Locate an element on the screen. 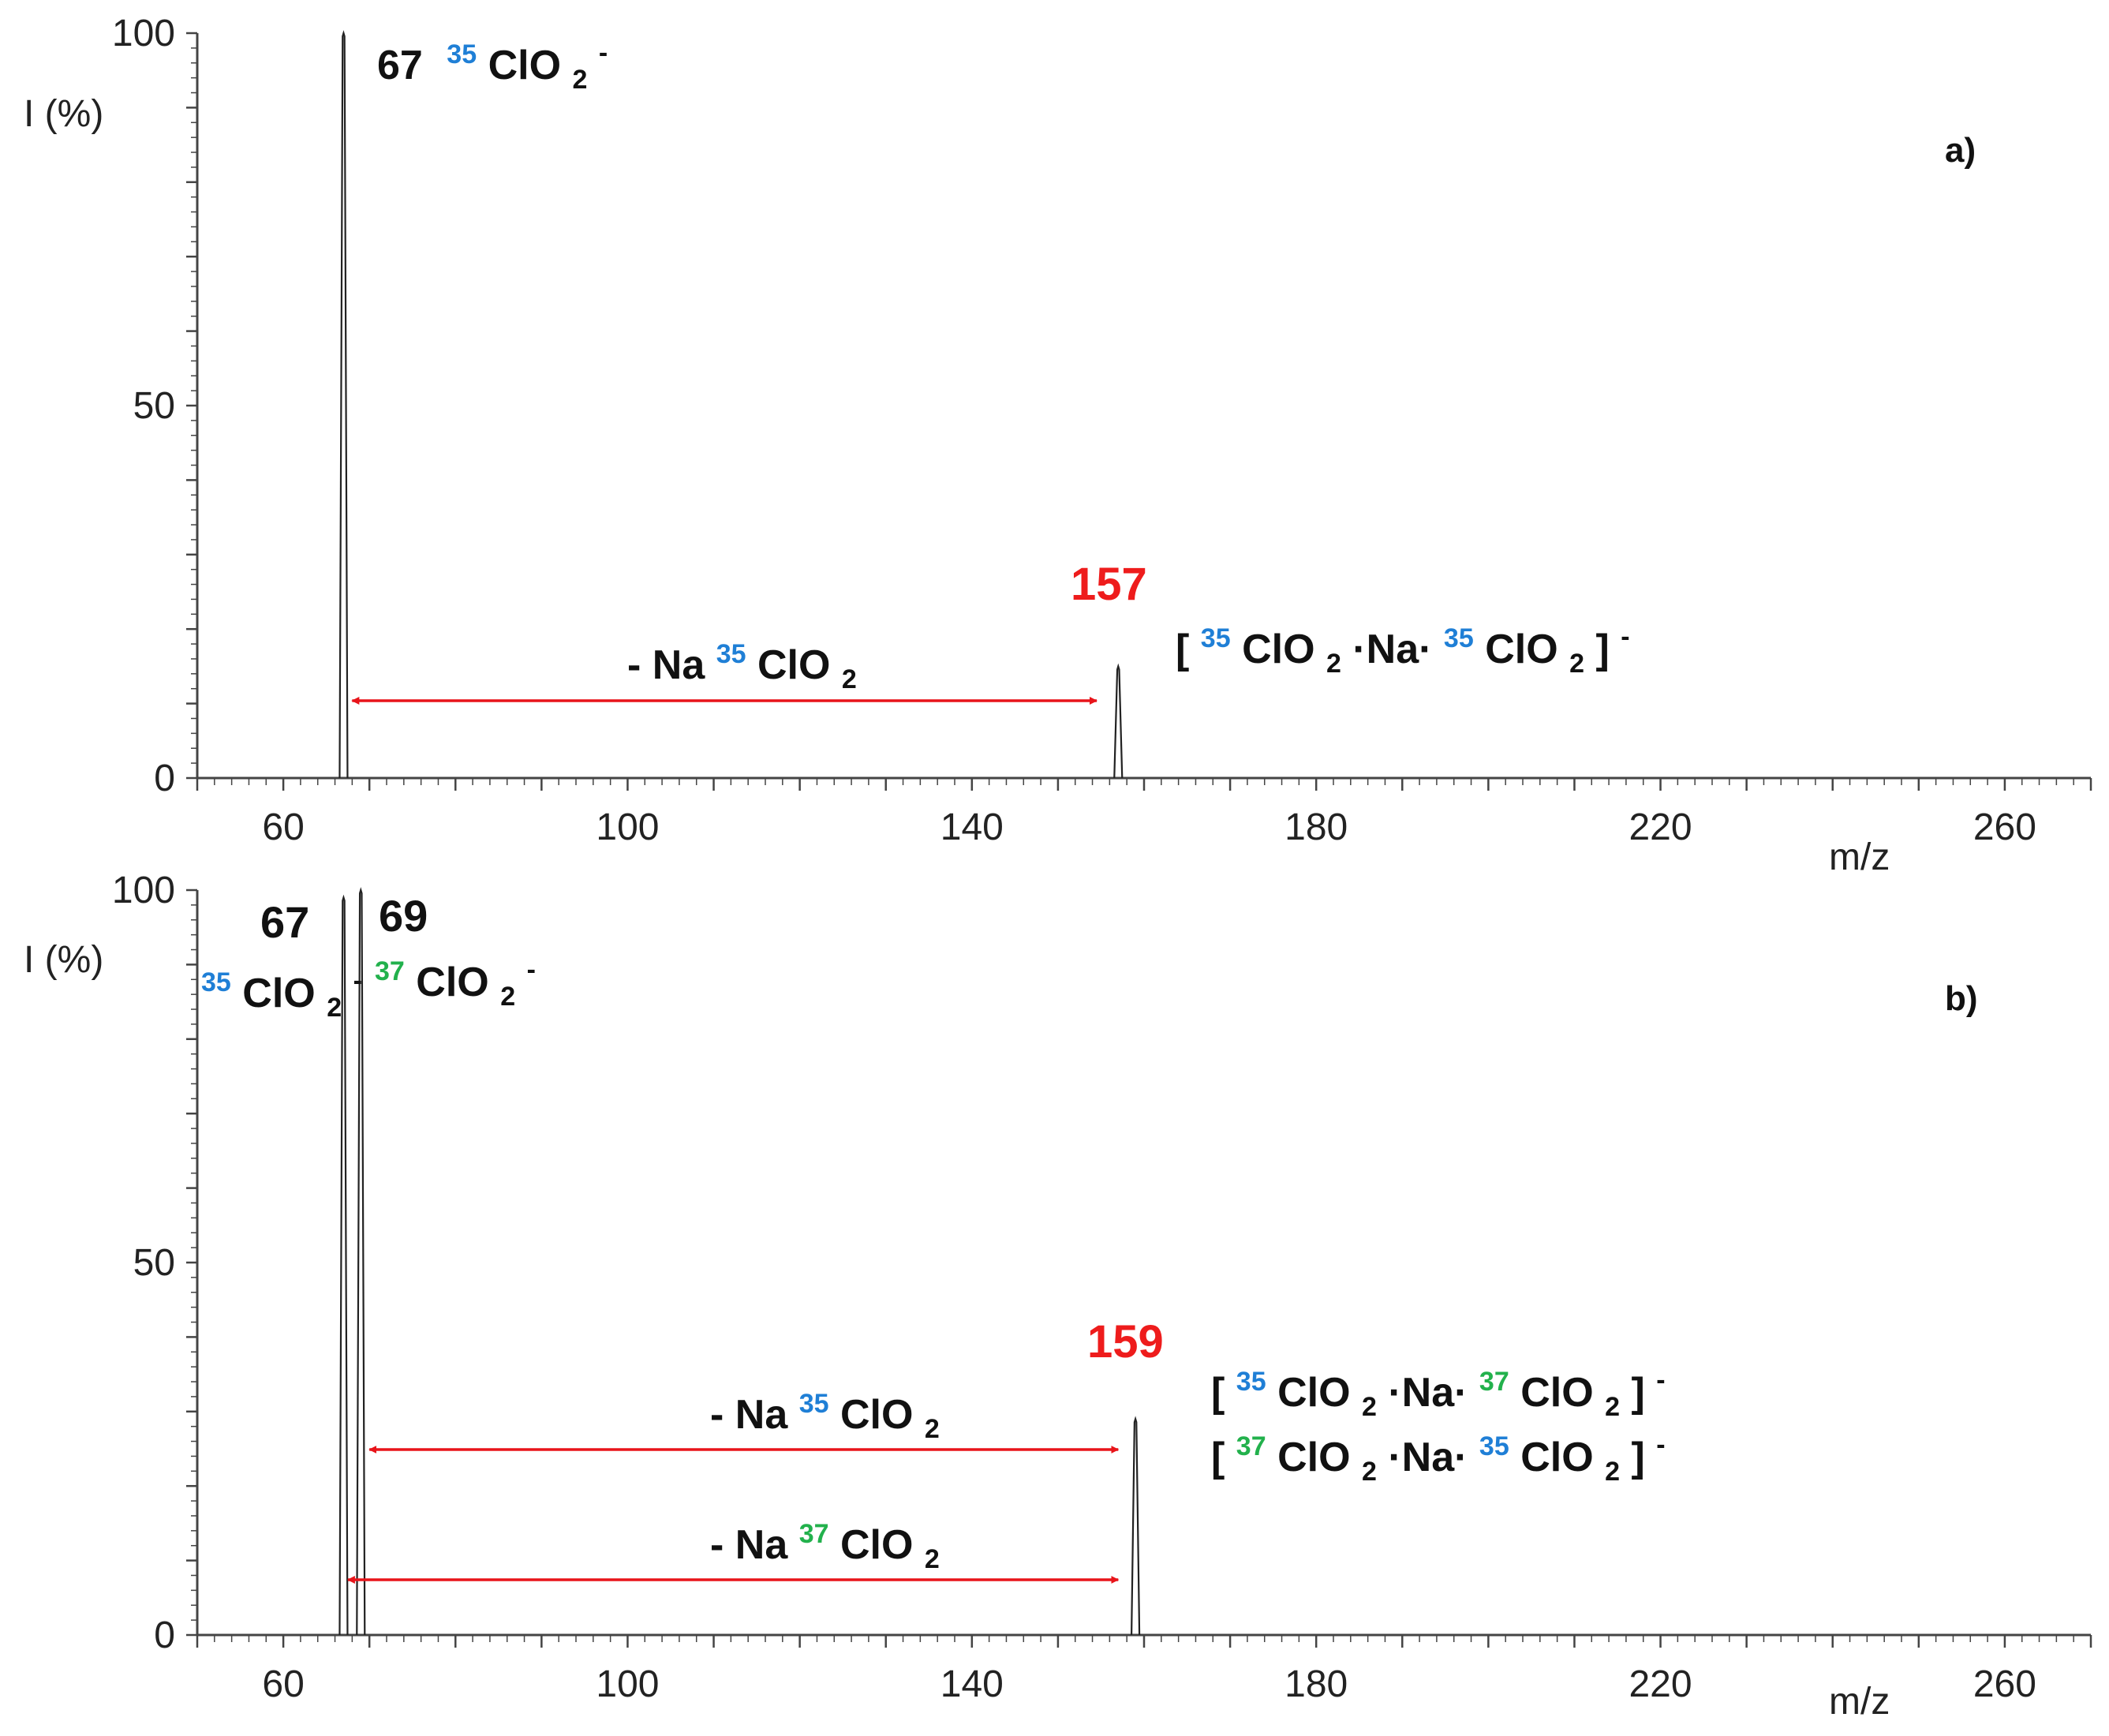 The width and height of the screenshot is (2109, 1736). panel-b-ylabel: I (%) is located at coordinates (63, 960).